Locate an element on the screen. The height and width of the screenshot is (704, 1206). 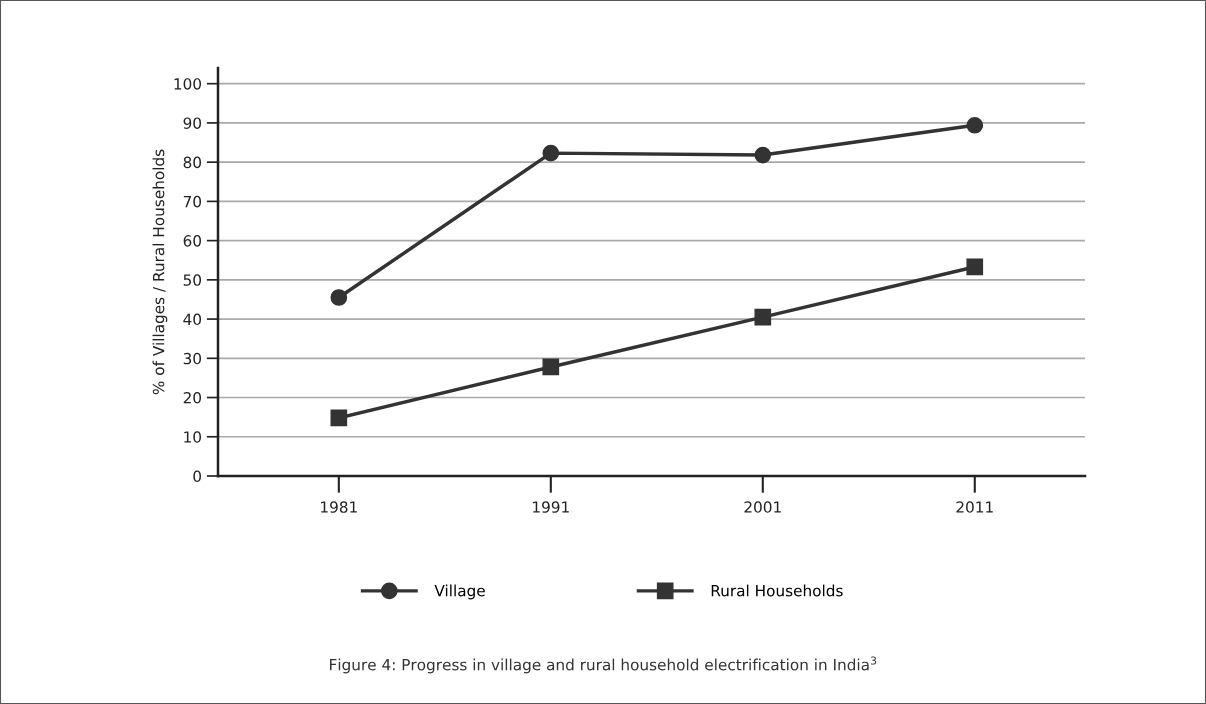
y-tick-label: 0 is located at coordinates (197, 476).